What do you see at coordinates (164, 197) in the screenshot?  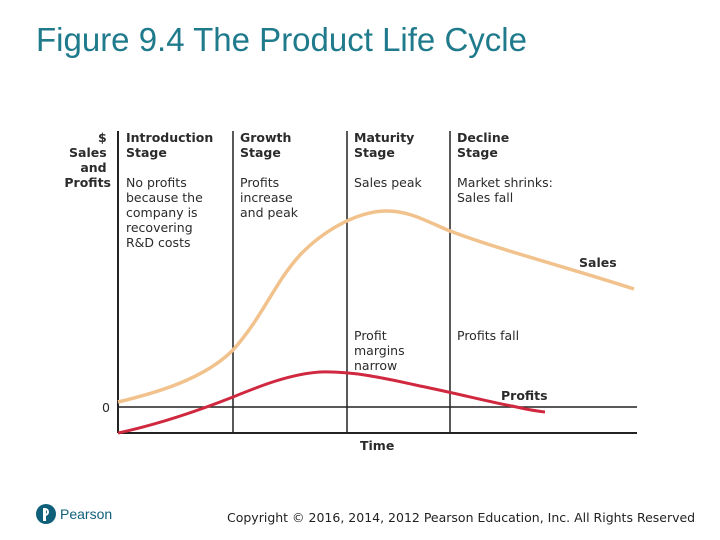 I see `stage-description-line: because the` at bounding box center [164, 197].